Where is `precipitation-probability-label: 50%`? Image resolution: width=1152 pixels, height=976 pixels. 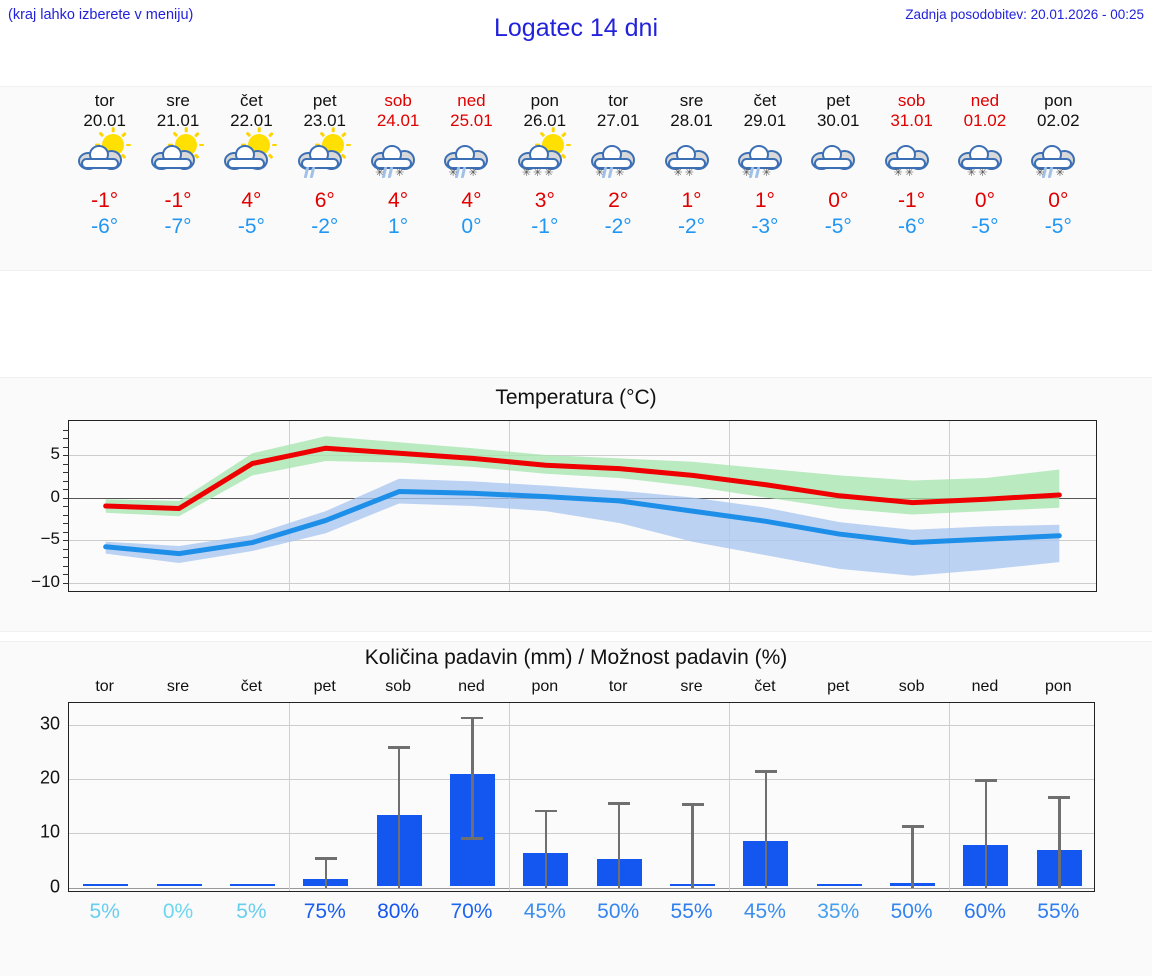 precipitation-probability-label: 50% is located at coordinates (618, 911).